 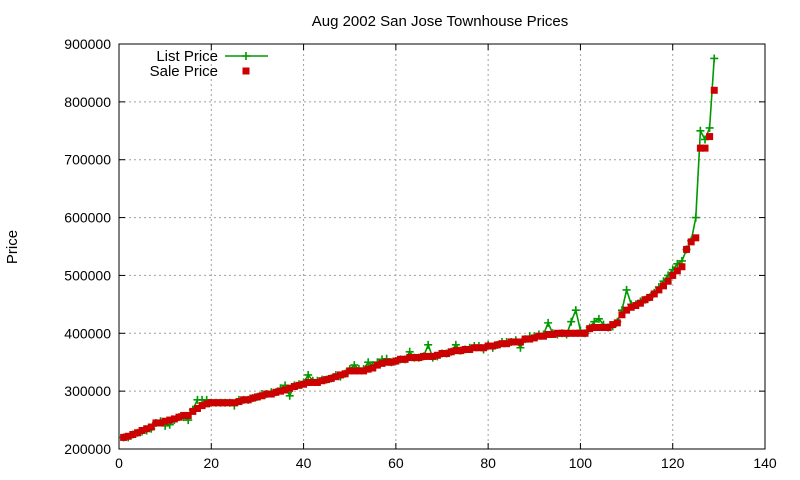 What do you see at coordinates (765, 463) in the screenshot?
I see `x-tick-label: 140` at bounding box center [765, 463].